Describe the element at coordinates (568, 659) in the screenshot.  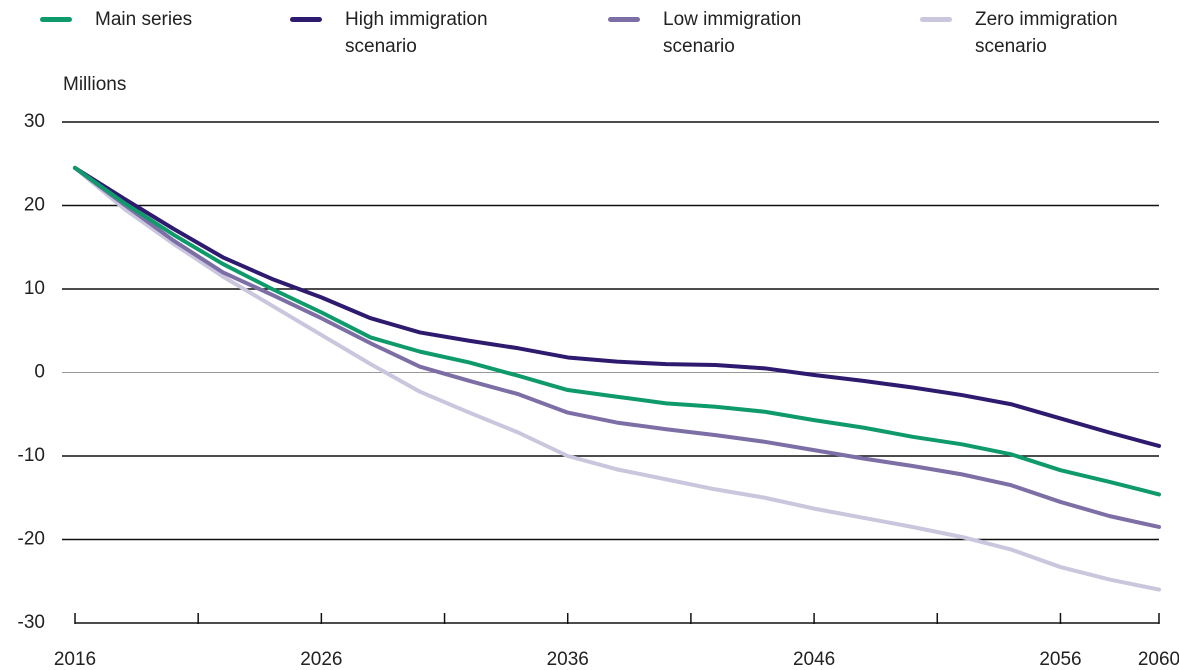
I see `x-tick-label: 2036` at that location.